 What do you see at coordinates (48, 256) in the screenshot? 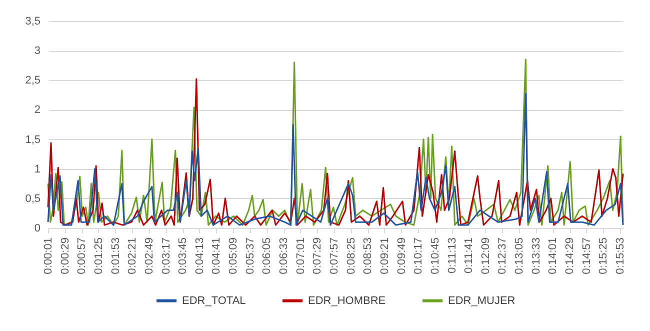
I see `x-tick-label: 0:00:01` at bounding box center [48, 256].